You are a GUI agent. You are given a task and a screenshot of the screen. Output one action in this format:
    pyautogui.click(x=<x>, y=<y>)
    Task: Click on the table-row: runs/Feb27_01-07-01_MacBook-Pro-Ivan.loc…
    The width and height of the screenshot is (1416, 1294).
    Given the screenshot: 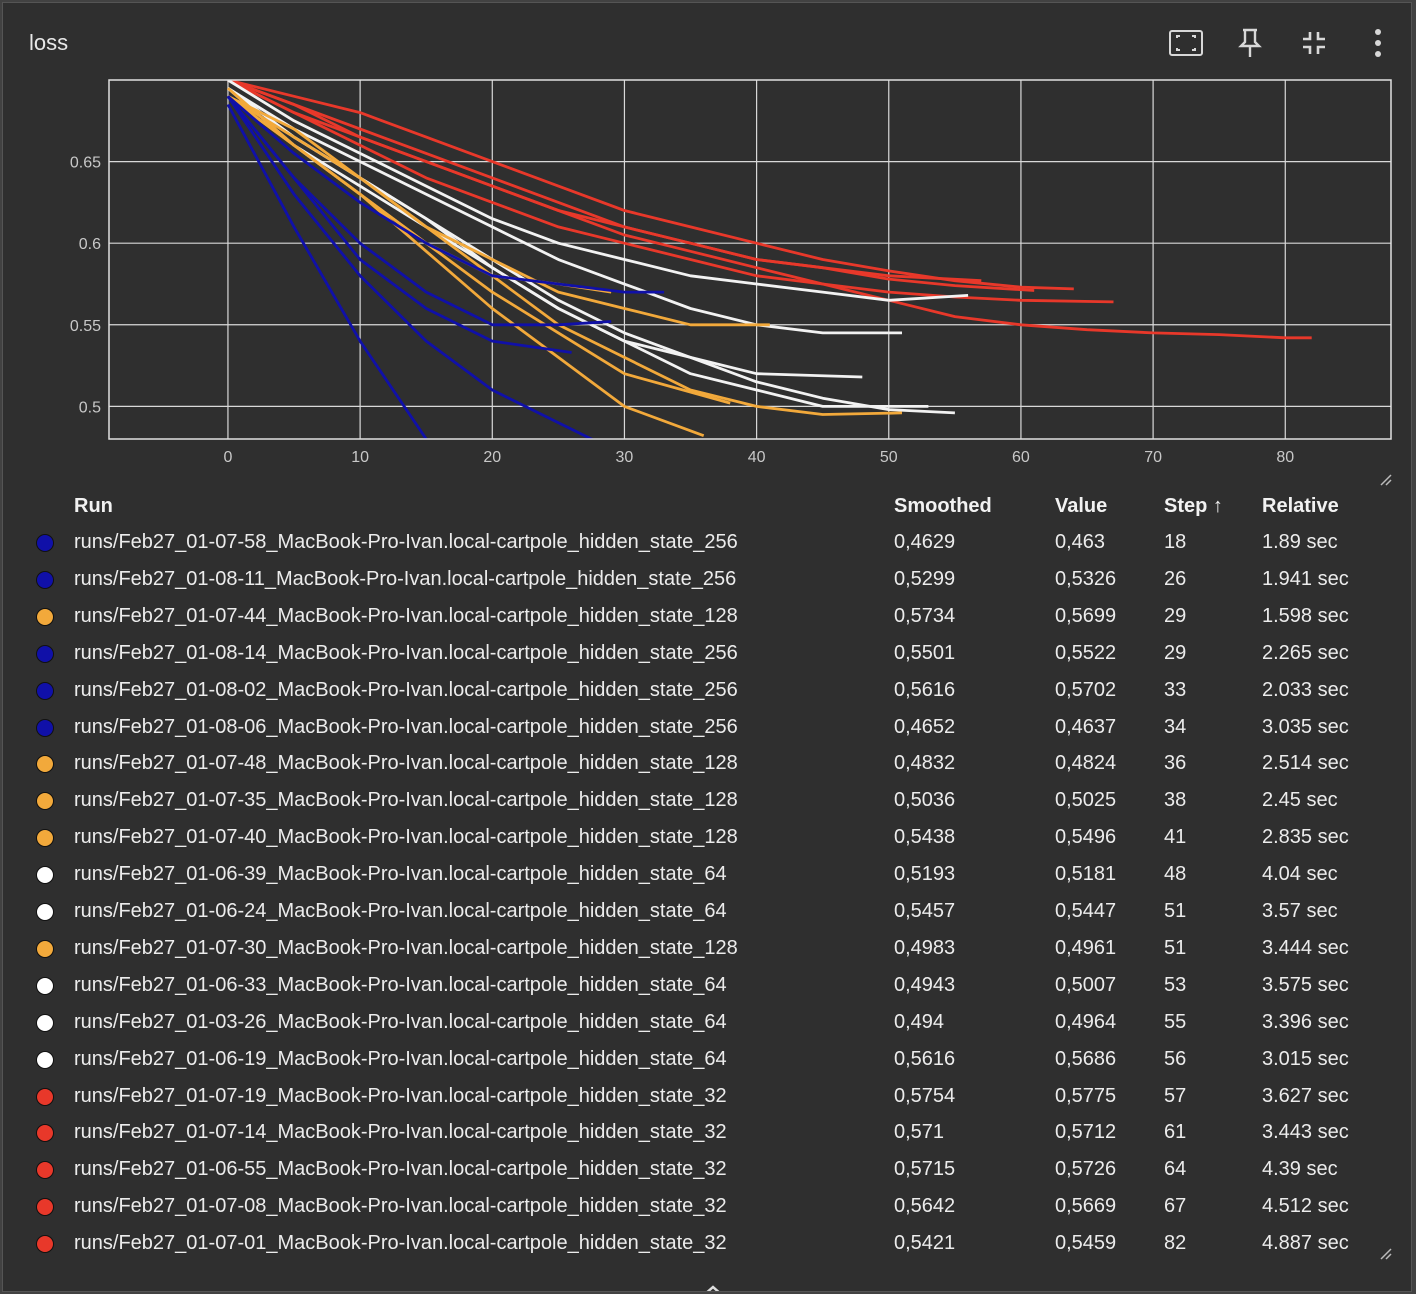 What is the action you would take?
    pyautogui.click(x=703, y=1244)
    